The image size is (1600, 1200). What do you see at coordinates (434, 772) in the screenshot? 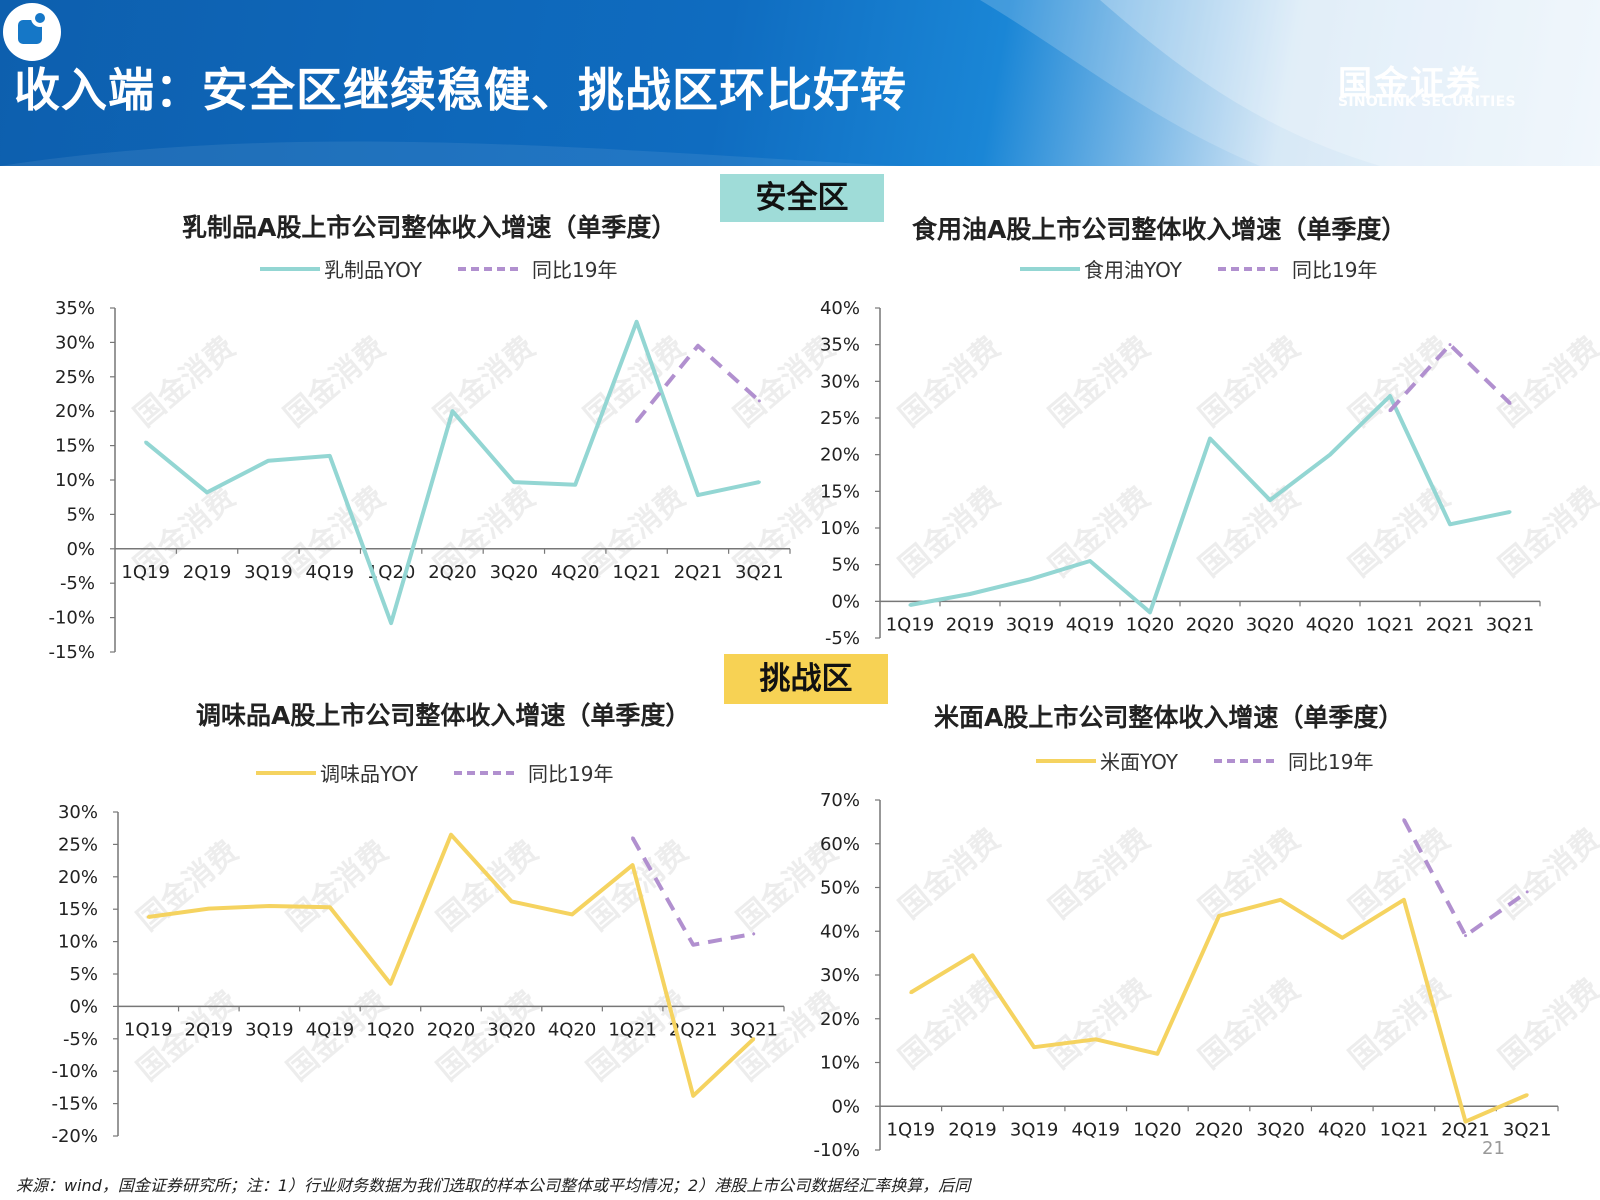
I see `legend-seasoning: 调味品YOY 同比19年` at bounding box center [434, 772].